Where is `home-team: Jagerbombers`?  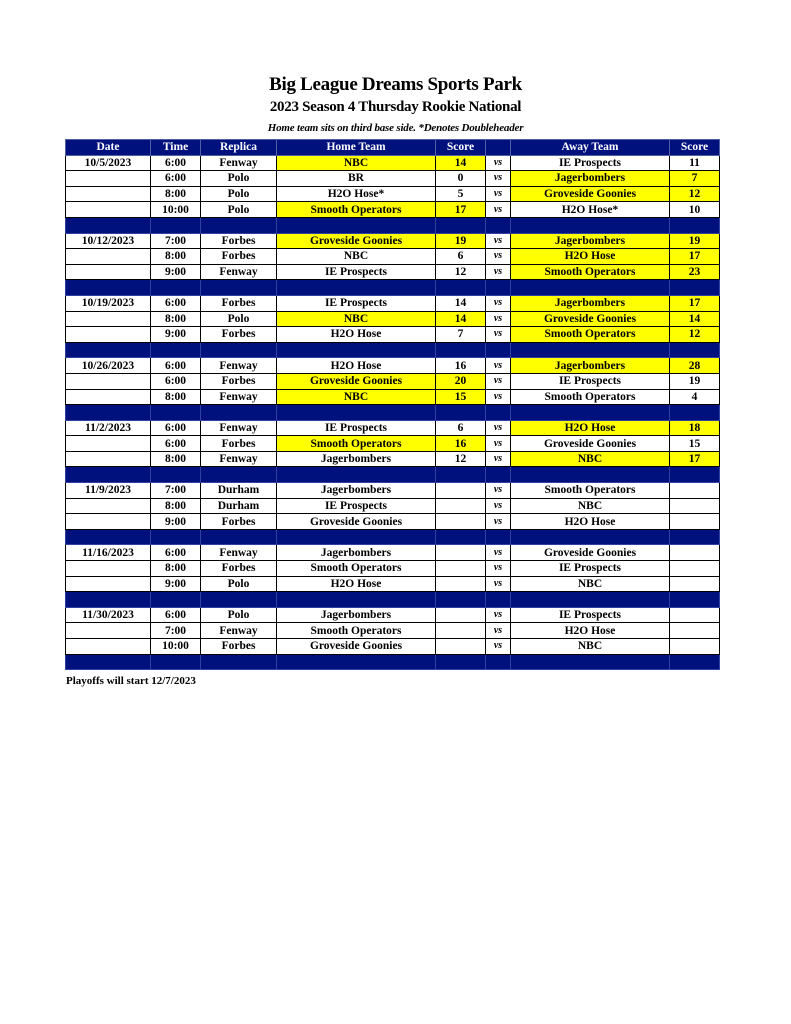
home-team: Jagerbombers is located at coordinates (356, 459).